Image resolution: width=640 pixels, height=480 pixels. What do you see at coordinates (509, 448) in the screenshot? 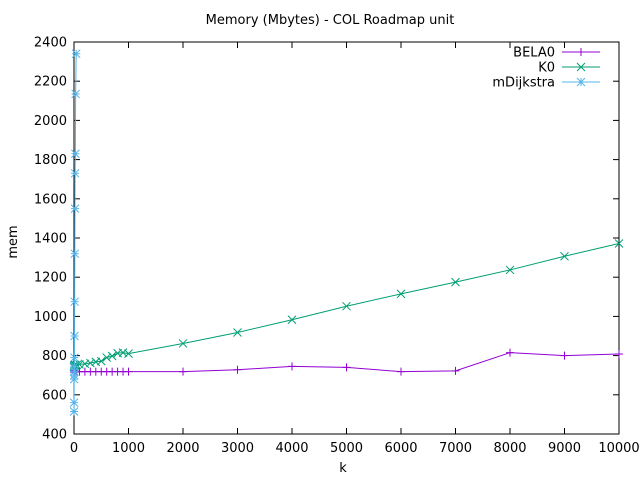
I see `x-tick-label: 8000` at bounding box center [509, 448].